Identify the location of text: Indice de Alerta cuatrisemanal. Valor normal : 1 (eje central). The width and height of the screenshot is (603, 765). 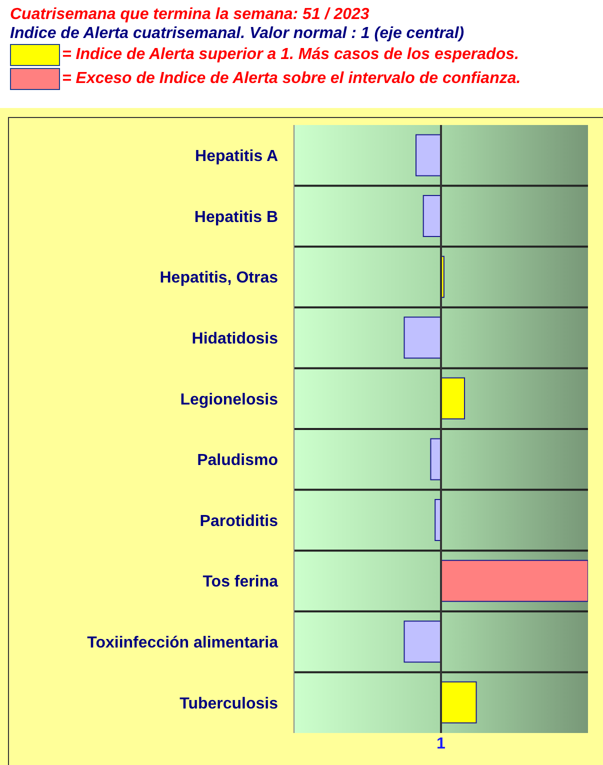
(238, 34).